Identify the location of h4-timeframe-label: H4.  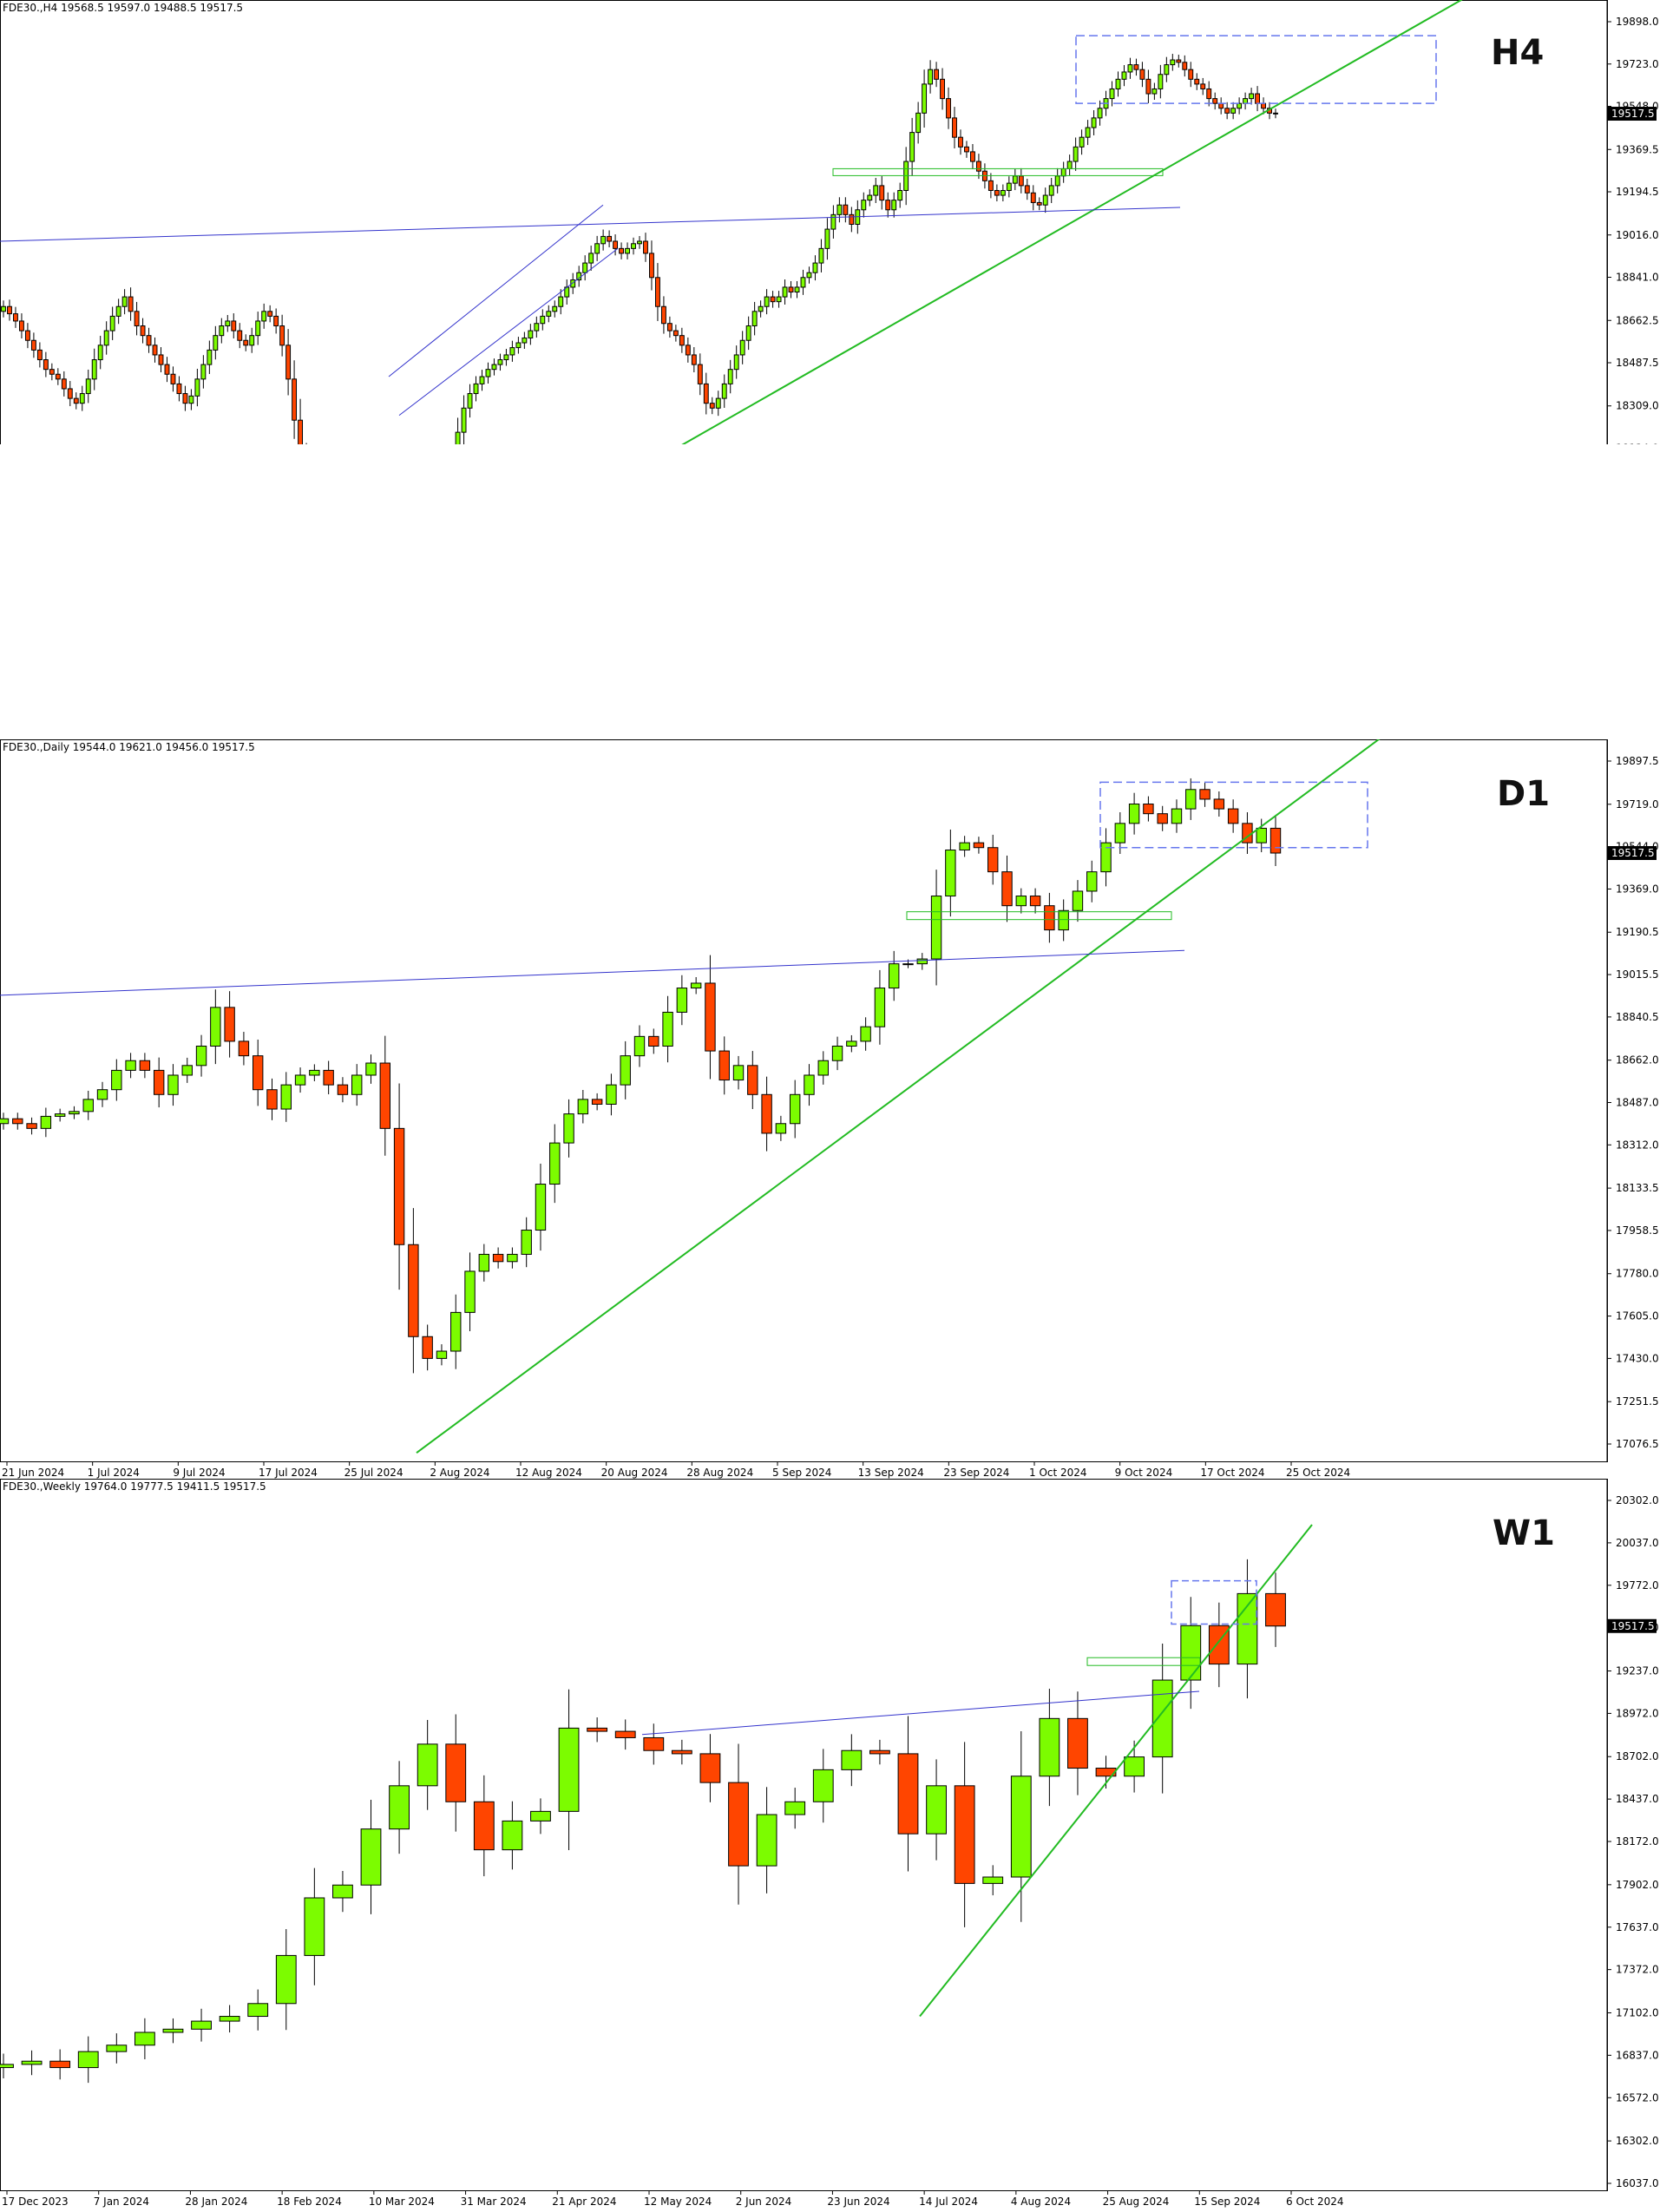
(1518, 53).